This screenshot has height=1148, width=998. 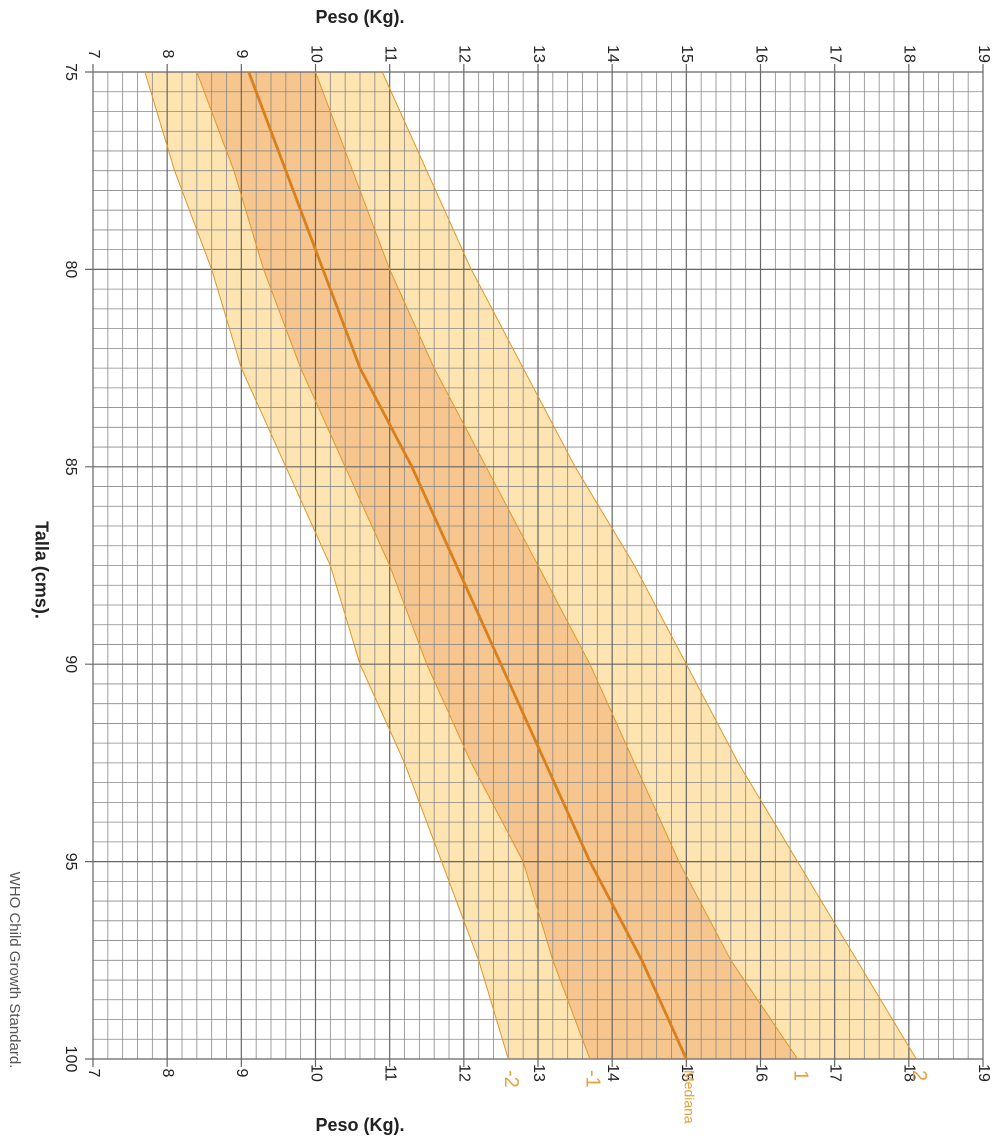 I want to click on talla-title: Talla (cms)., so click(x=41, y=570).